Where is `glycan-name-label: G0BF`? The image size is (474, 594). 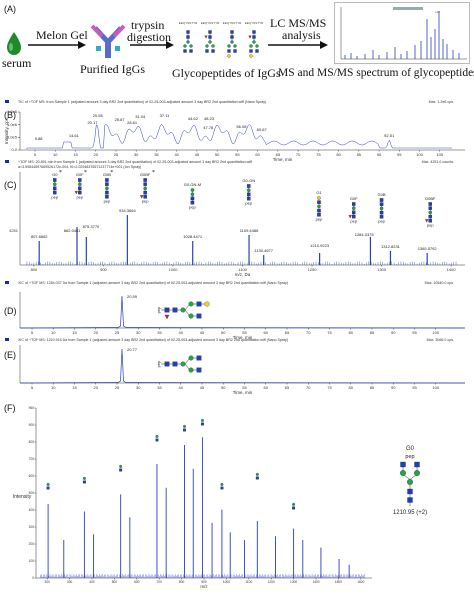
glycan-name-label: G0BF is located at coordinates (430, 198).